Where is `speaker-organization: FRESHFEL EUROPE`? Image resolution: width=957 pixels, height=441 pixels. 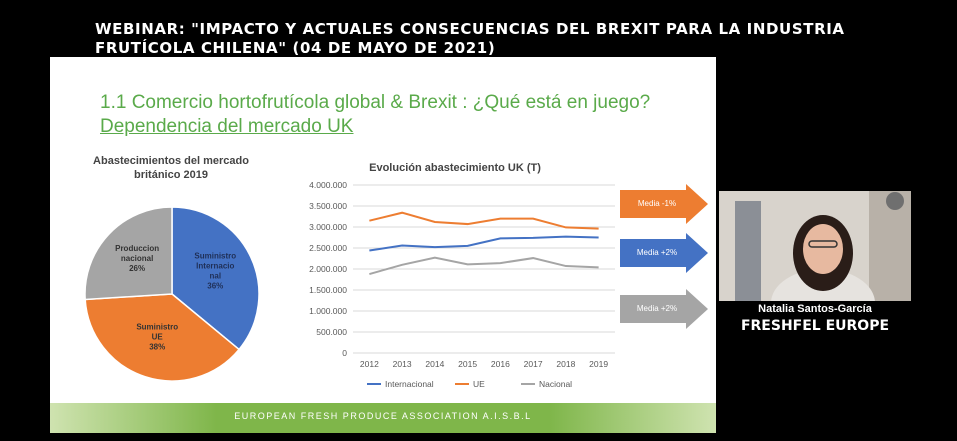
speaker-organization: FRESHFEL EUROPE is located at coordinates (815, 326).